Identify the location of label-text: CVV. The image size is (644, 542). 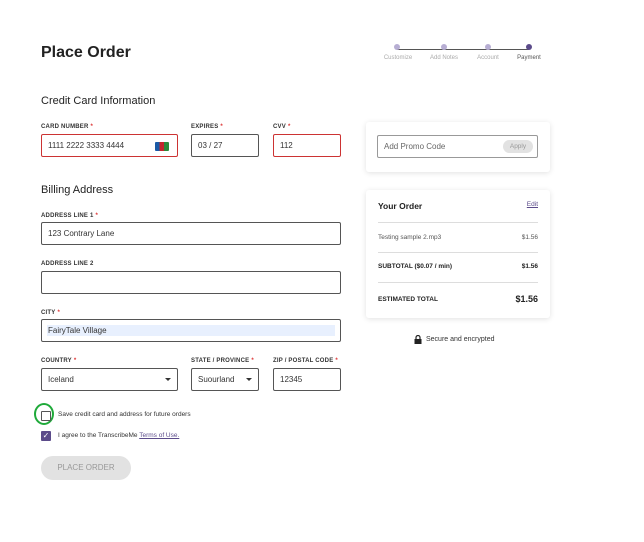
(279, 127).